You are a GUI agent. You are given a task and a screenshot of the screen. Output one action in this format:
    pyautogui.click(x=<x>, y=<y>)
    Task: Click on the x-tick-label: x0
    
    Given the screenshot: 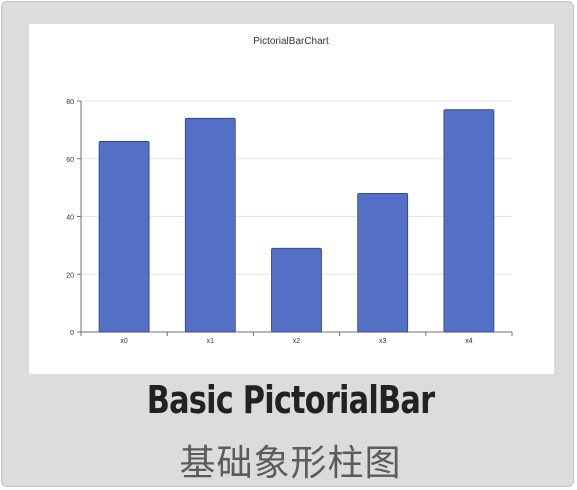 What is the action you would take?
    pyautogui.click(x=124, y=341)
    